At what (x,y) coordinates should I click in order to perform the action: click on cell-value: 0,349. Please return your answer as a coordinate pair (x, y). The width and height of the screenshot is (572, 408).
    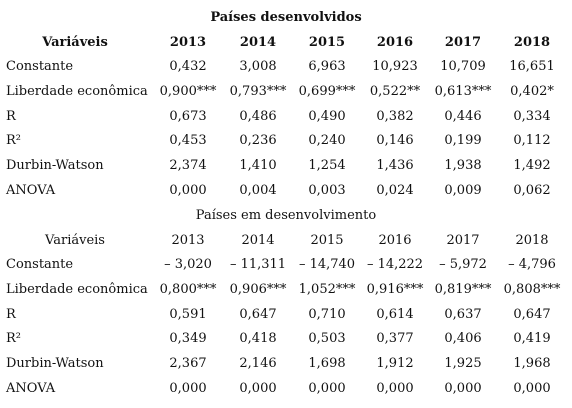
    Looking at the image, I should click on (188, 339).